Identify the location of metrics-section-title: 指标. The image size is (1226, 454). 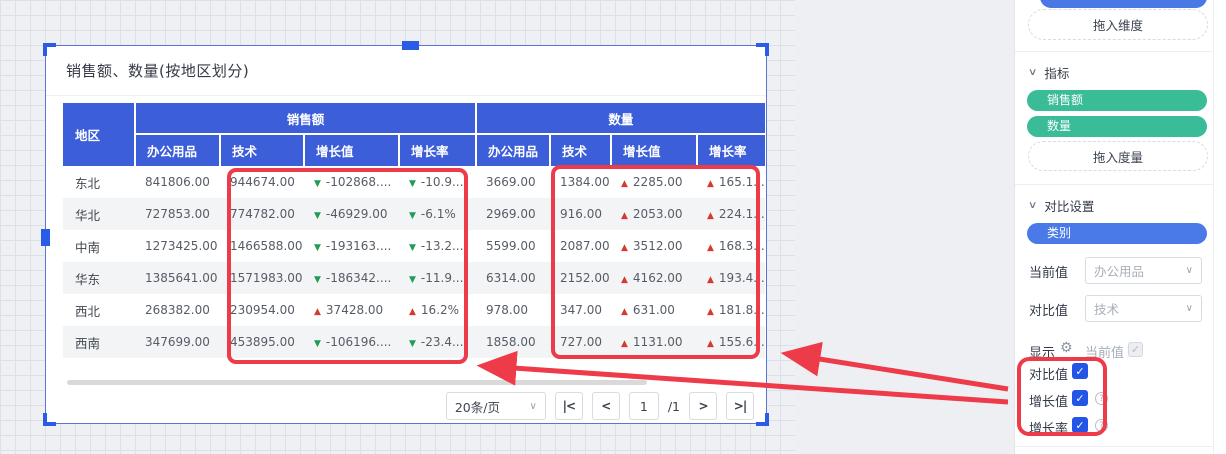
(1057, 73).